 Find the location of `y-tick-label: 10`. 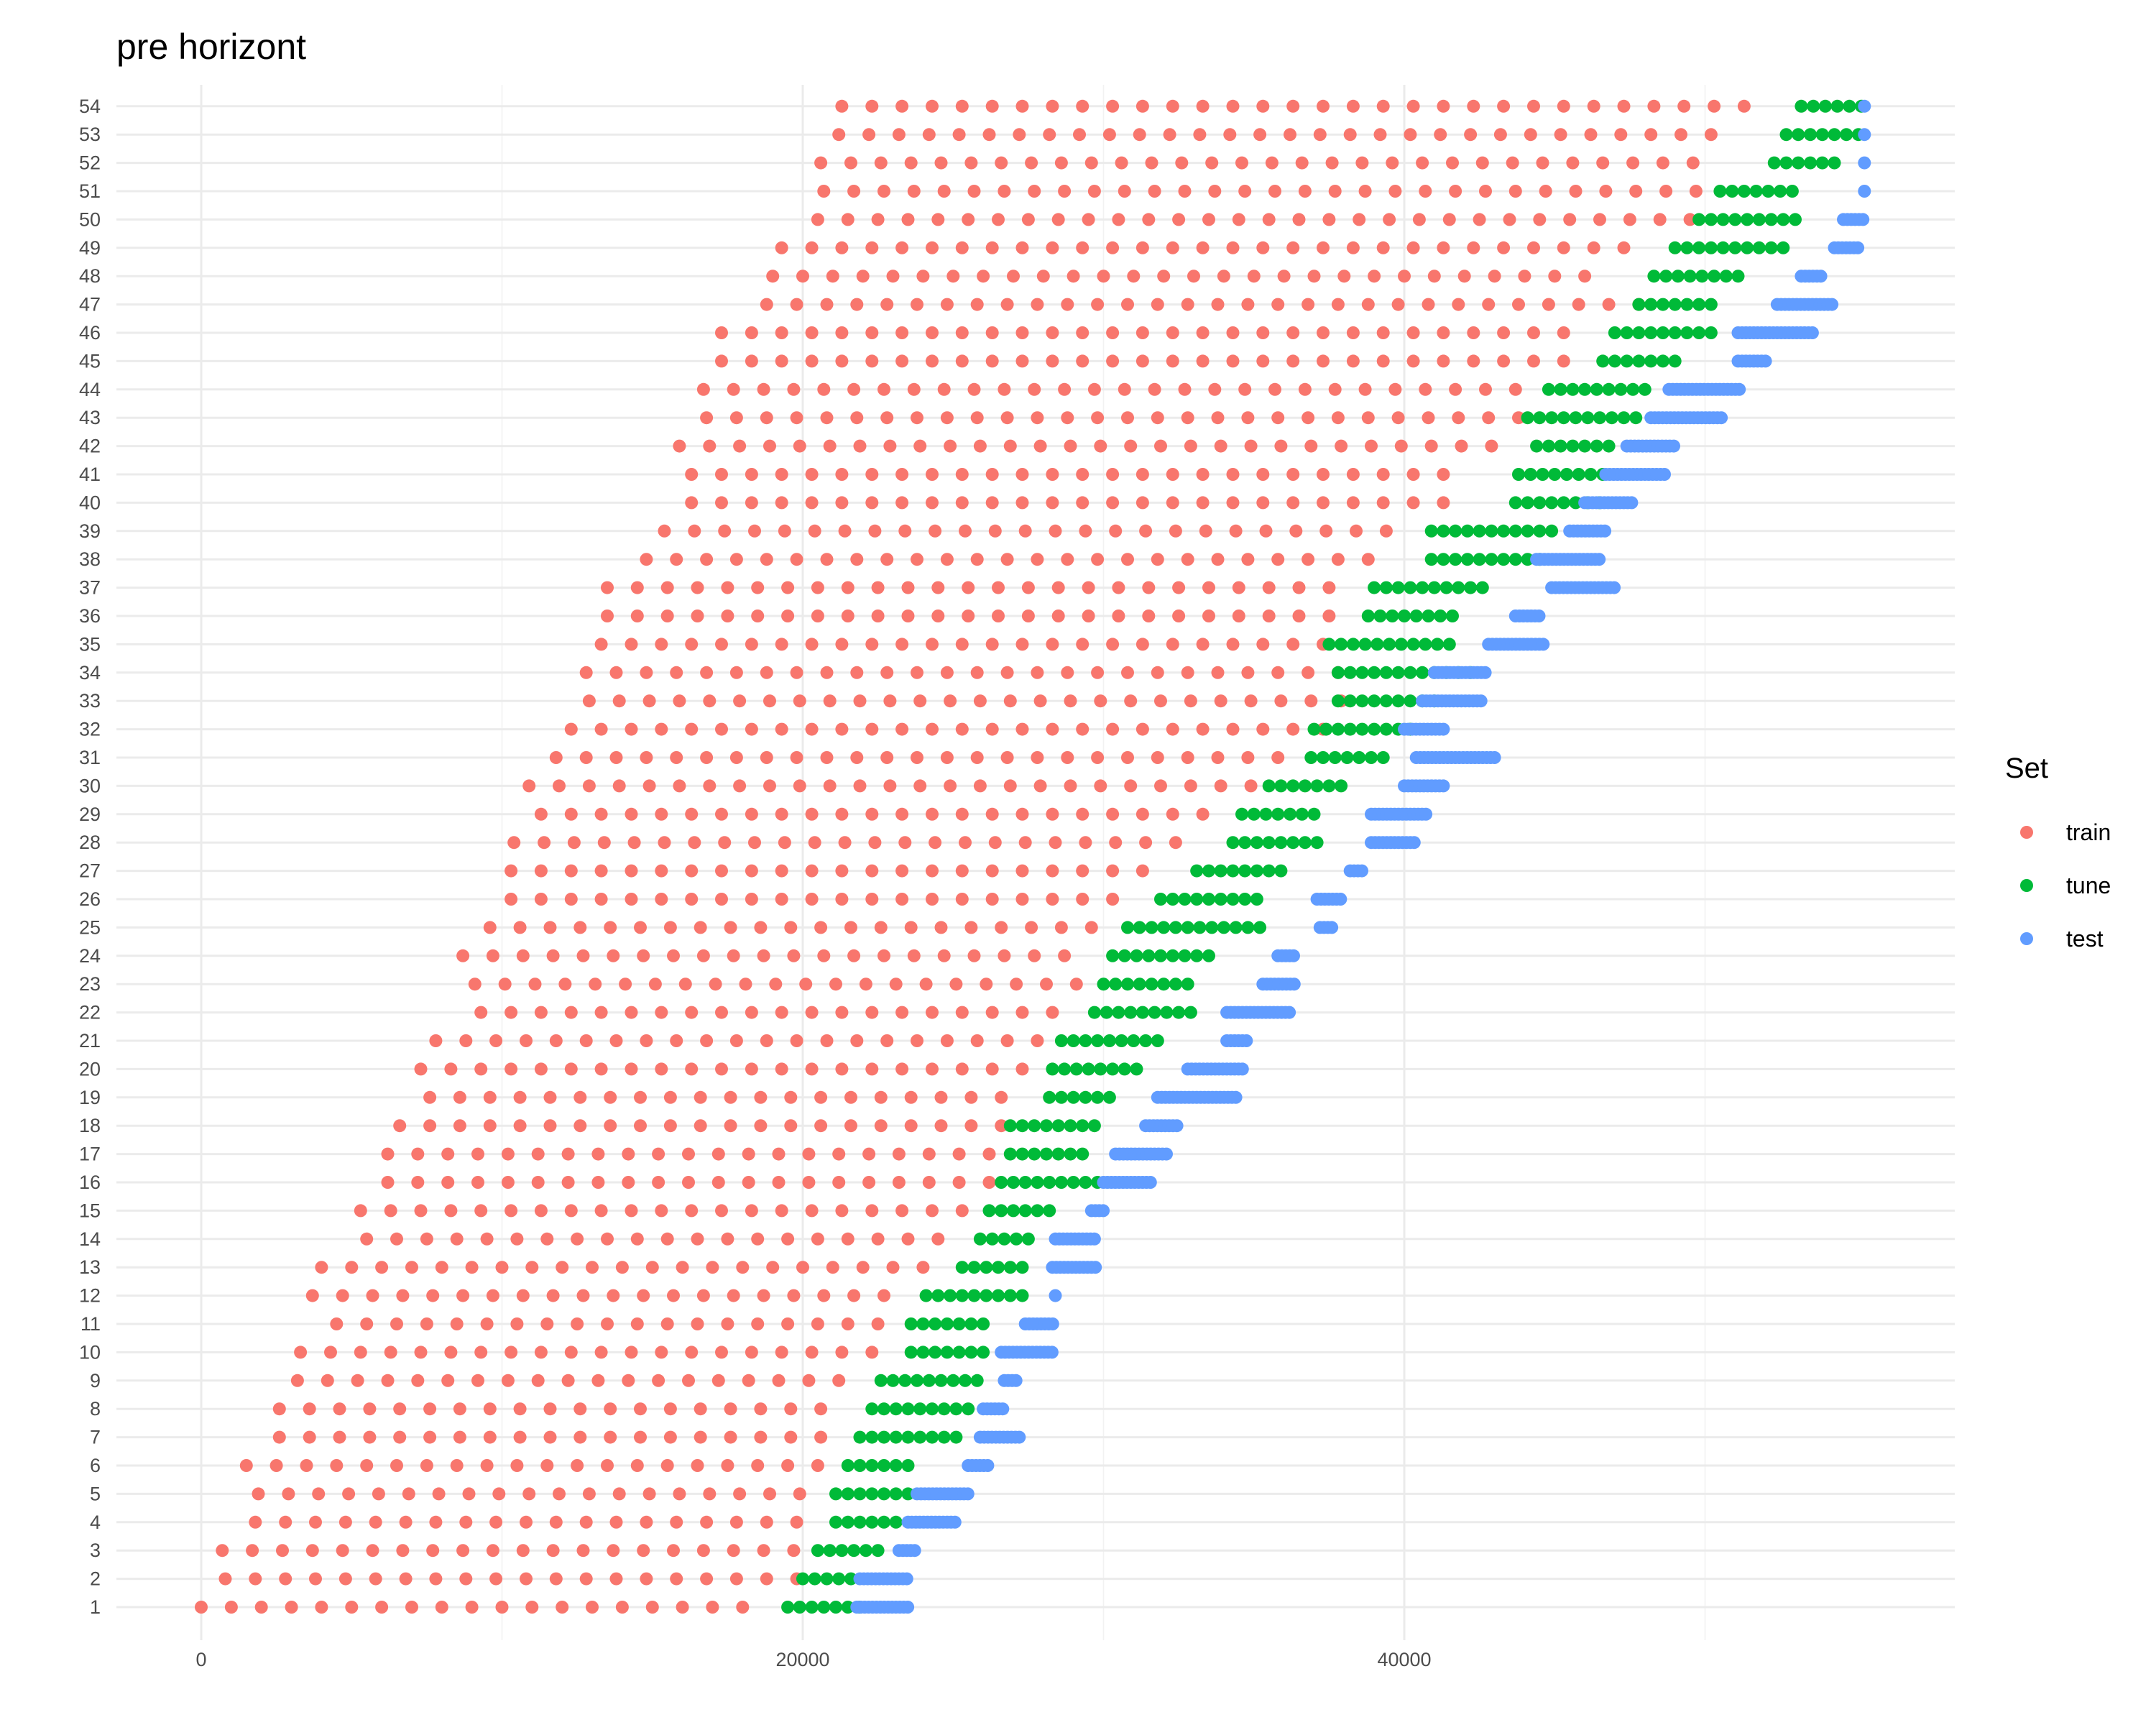

y-tick-label: 10 is located at coordinates (90, 1352).